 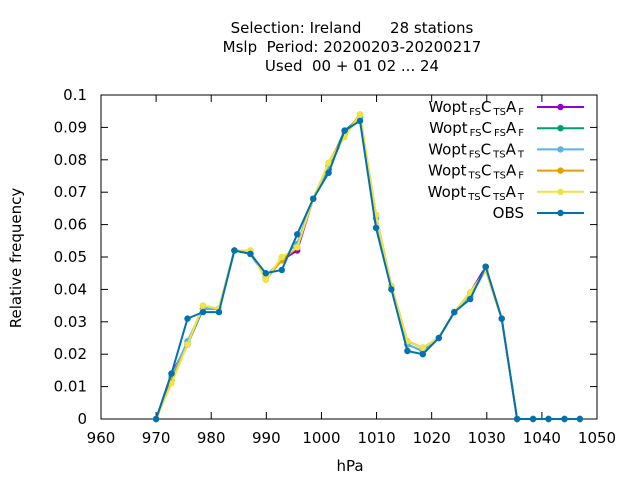 What do you see at coordinates (70, 257) in the screenshot?
I see `y-tick-label: 0.05` at bounding box center [70, 257].